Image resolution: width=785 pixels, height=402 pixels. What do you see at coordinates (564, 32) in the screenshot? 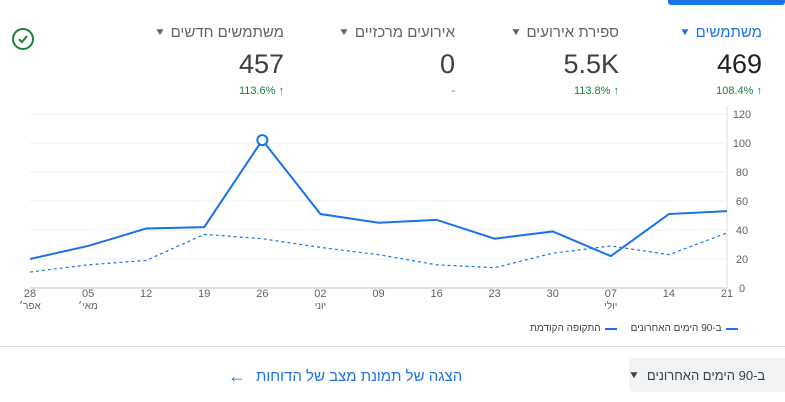
I see `metric-label: ספירת אירועים ▼` at bounding box center [564, 32].